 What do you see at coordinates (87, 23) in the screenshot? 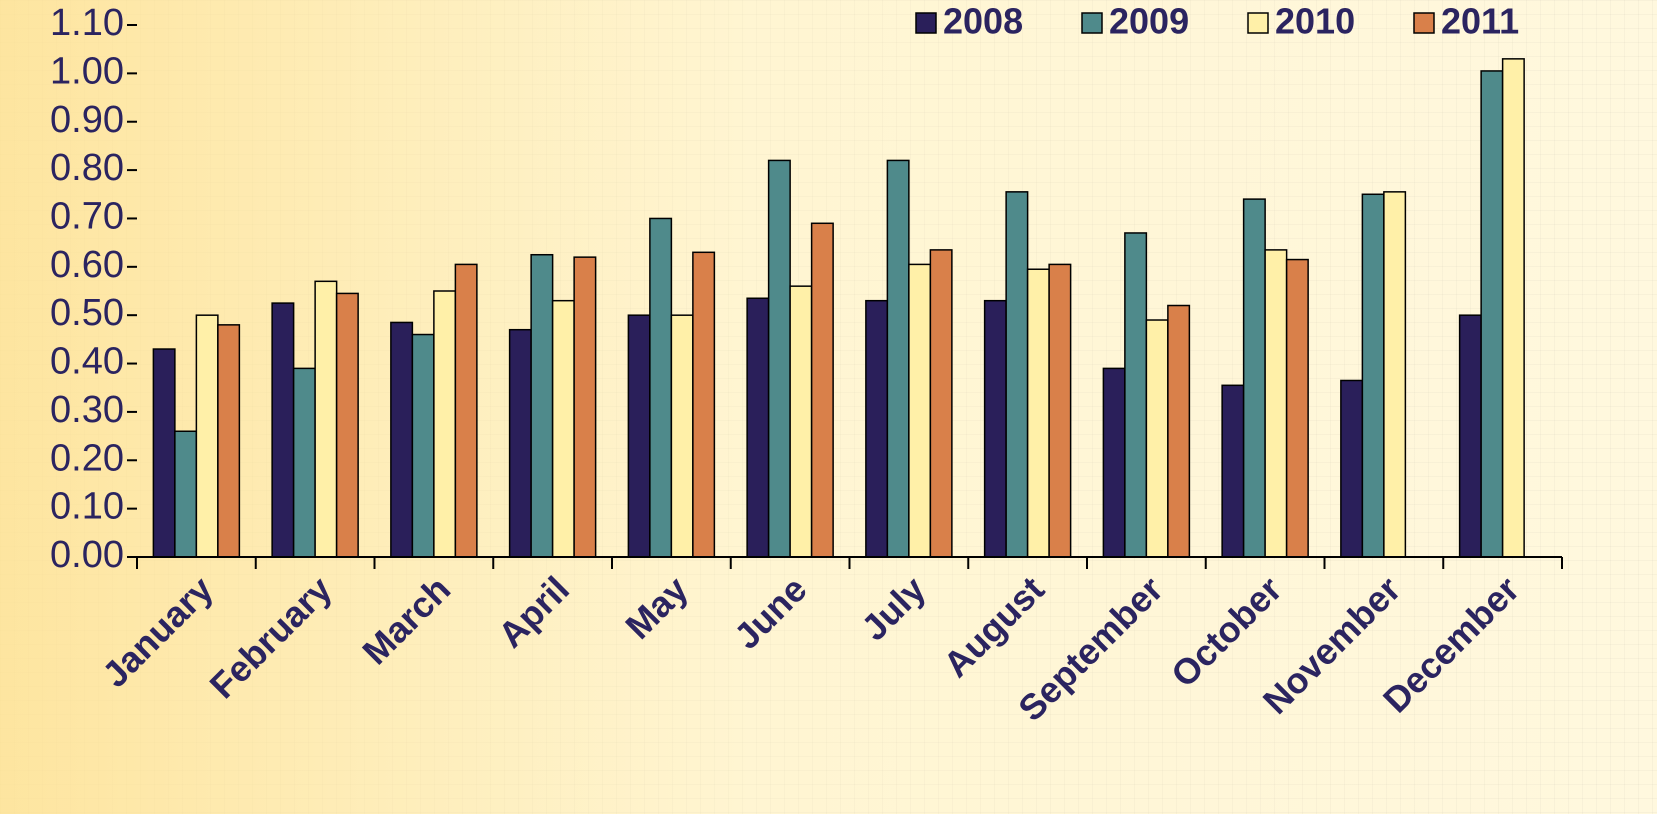
I see `y-tick-label: 1.10` at bounding box center [87, 23].